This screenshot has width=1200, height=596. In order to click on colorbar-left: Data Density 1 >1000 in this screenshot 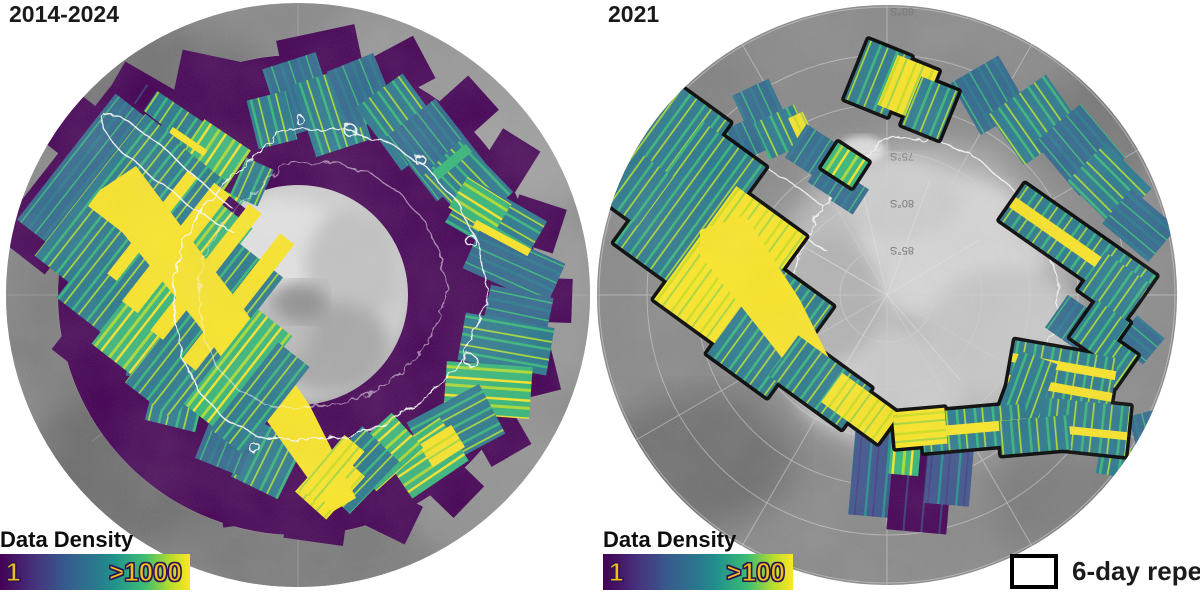, I will do `click(95, 559)`.